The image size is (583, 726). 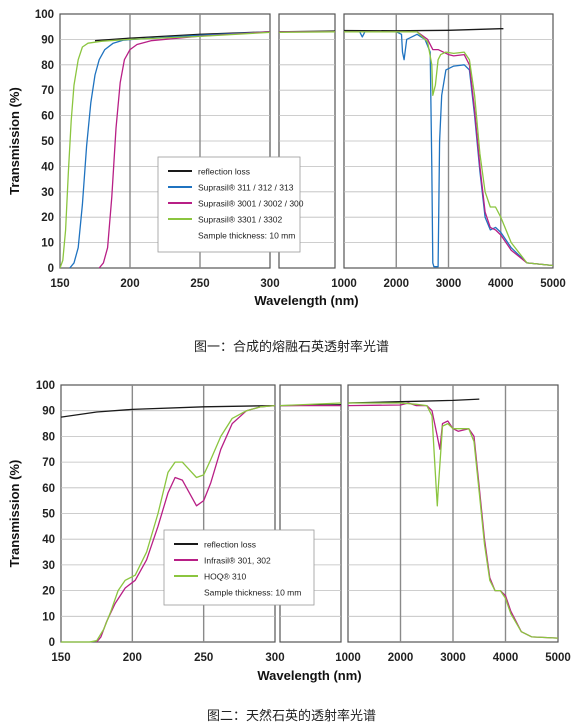 I want to click on figure-caption-1: 图一：合成的熔融石英透射率光谱, so click(x=291, y=347).